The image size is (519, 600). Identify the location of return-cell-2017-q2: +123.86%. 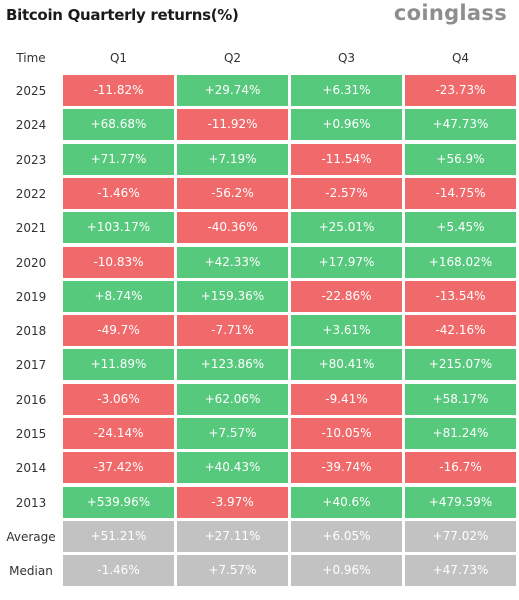
(232, 365).